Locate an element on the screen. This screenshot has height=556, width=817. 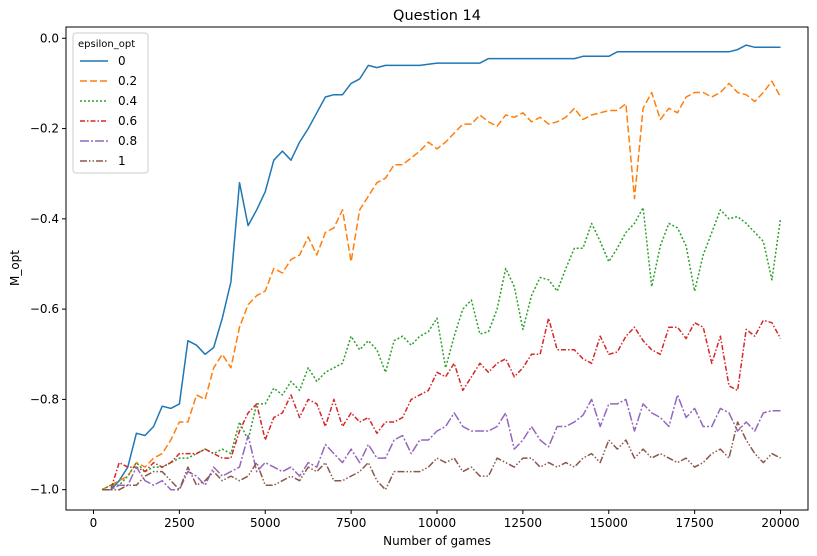
y-axis-ticks: 0.0 −0.2 −0.4 −0.6 −0.8 −1.0 is located at coordinates (48, 264).